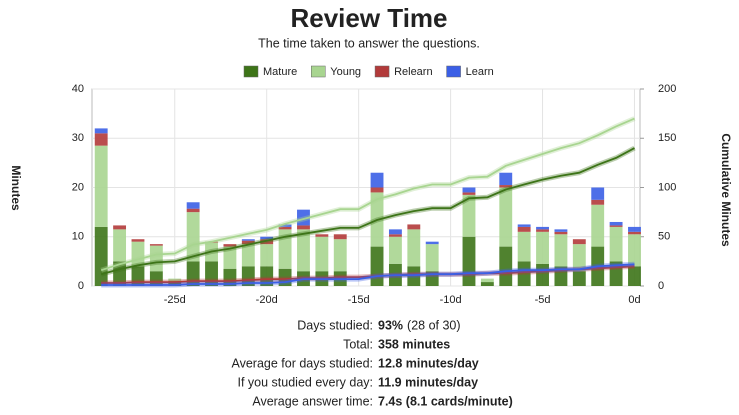 This screenshot has width=739, height=415. I want to click on x-tick-label: -15d, so click(359, 300).